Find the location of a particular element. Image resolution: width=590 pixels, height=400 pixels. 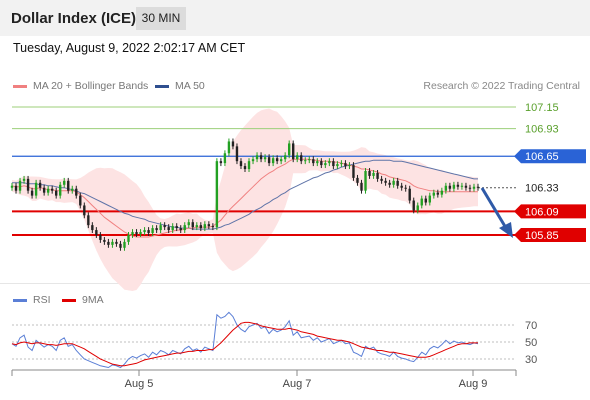

support-label-105.85: 105.85 is located at coordinates (542, 236).